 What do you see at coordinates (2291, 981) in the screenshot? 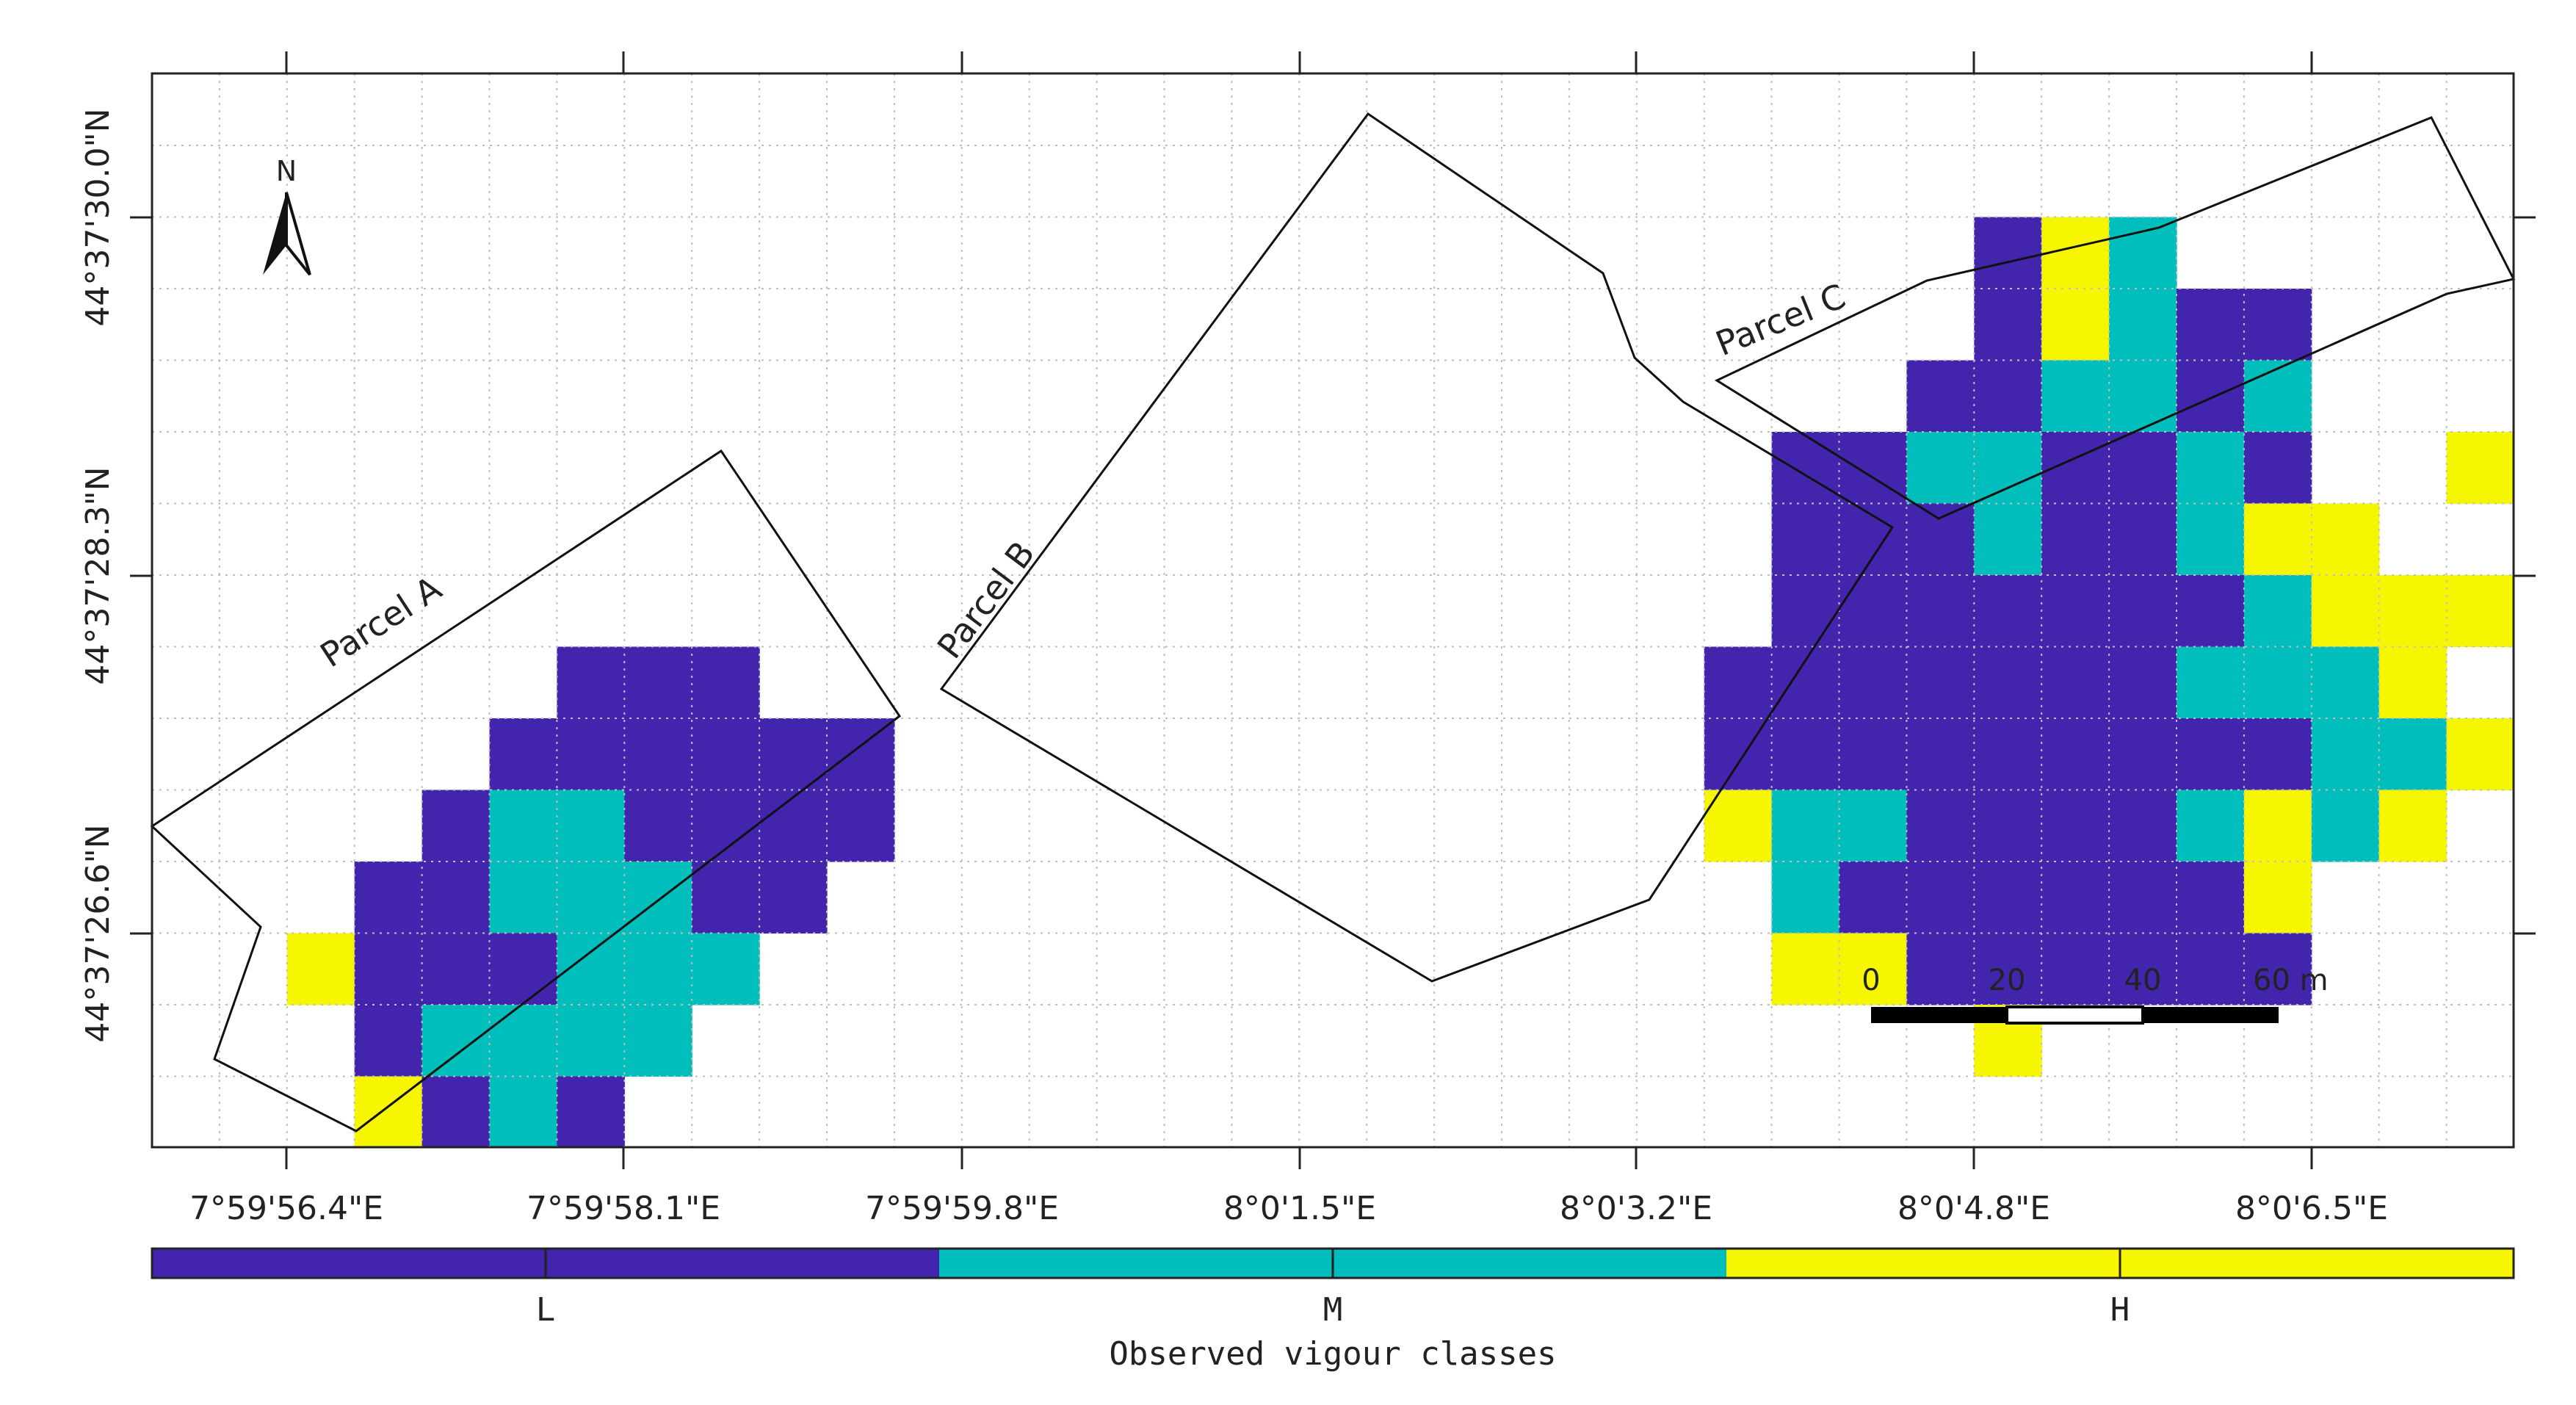
I see `scale-label-60: 60 m` at bounding box center [2291, 981].